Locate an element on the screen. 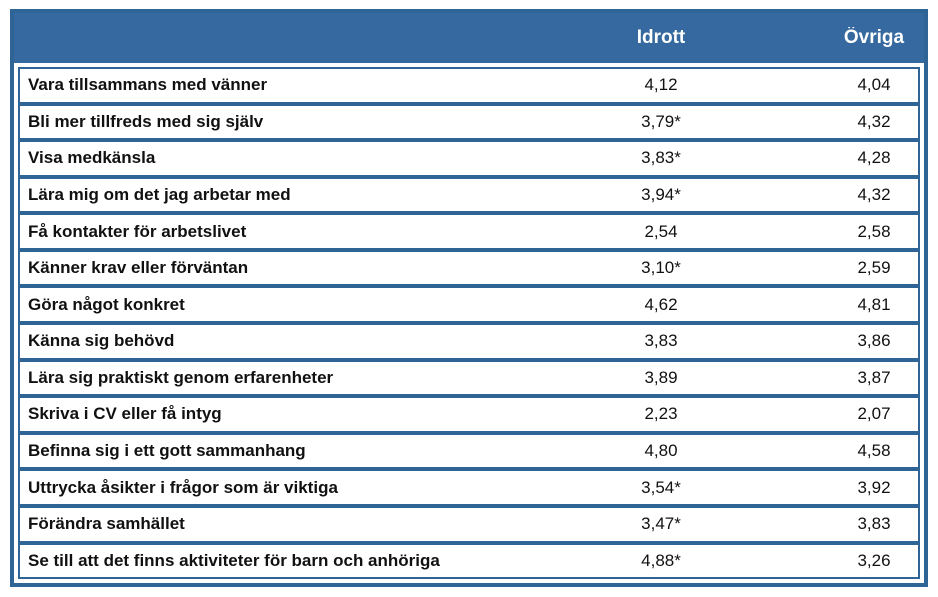  ovriga-value: 4,81 is located at coordinates (874, 304).